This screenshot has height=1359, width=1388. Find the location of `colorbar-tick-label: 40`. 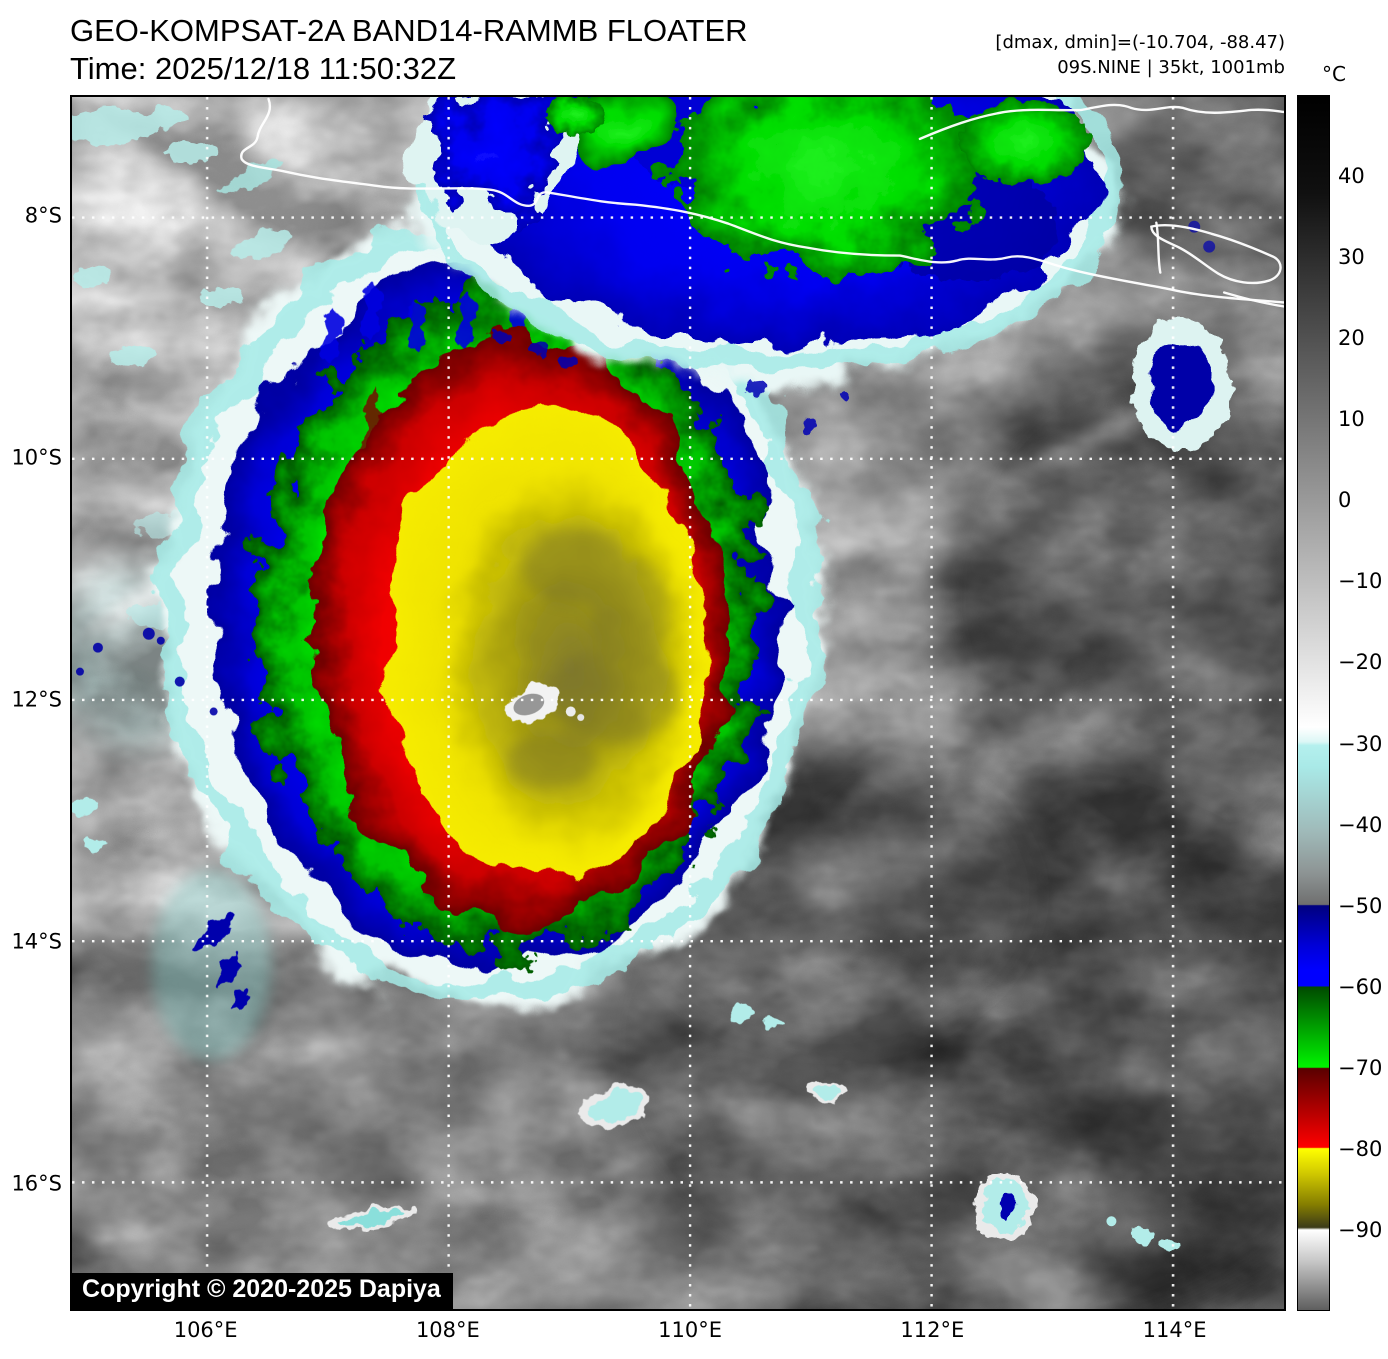

colorbar-tick-label: 40 is located at coordinates (1351, 176).